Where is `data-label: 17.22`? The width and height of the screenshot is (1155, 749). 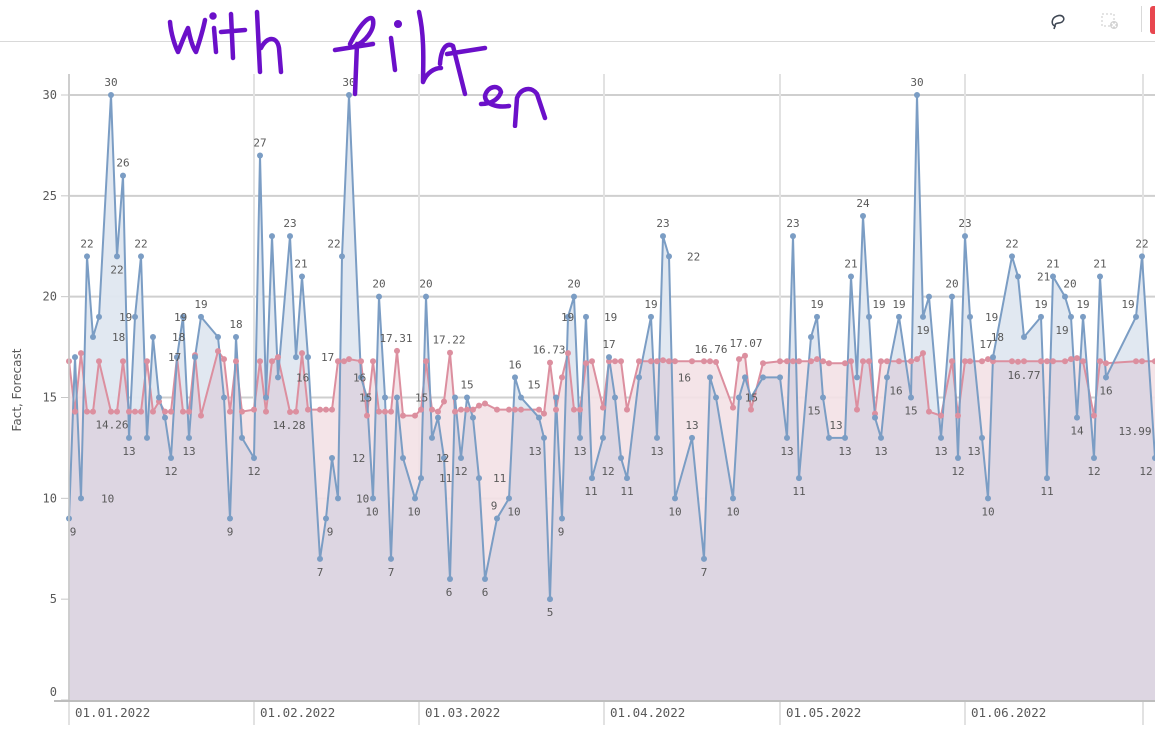 data-label: 17.22 is located at coordinates (448, 340).